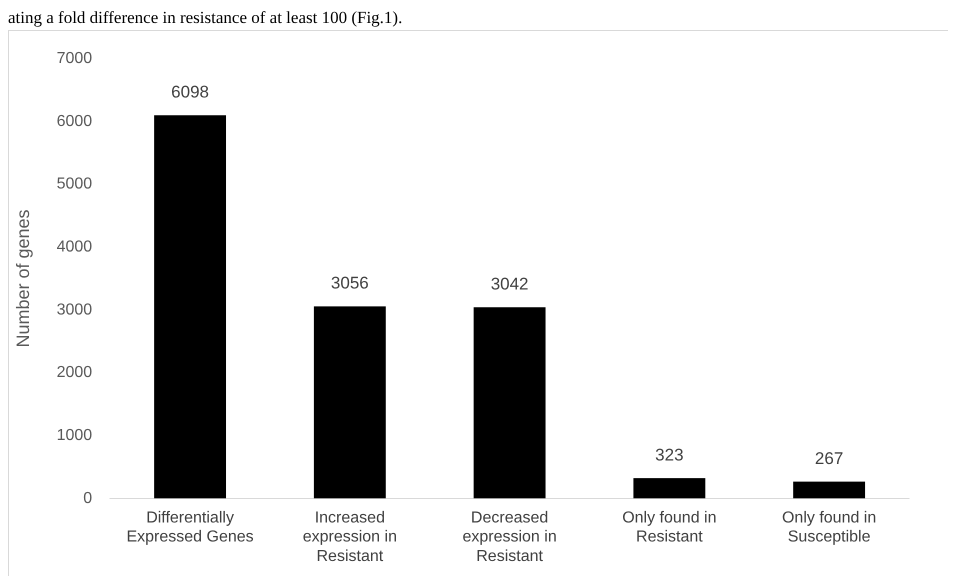 This screenshot has height=579, width=958. Describe the element at coordinates (669, 527) in the screenshot. I see `x-tick-label: Only found in Resistant` at that location.